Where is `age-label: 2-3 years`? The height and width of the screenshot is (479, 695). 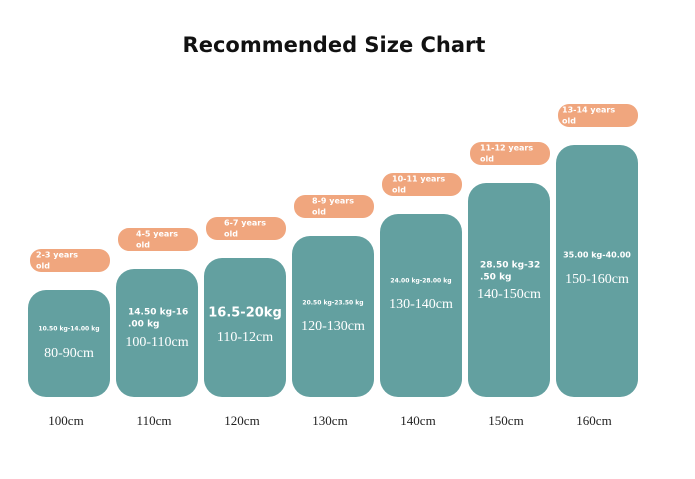 age-label: 2-3 years is located at coordinates (57, 255).